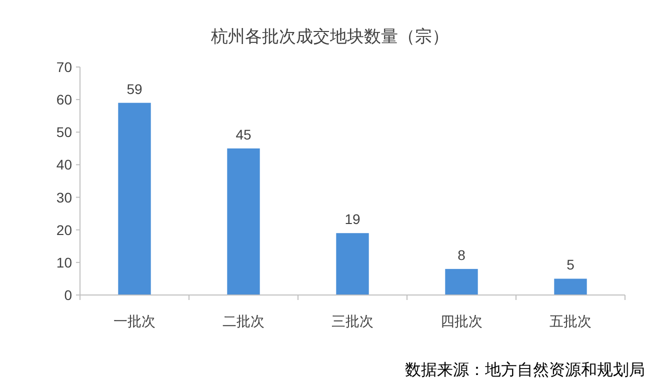  What do you see at coordinates (462, 254) in the screenshot?
I see `data-label: 8` at bounding box center [462, 254].